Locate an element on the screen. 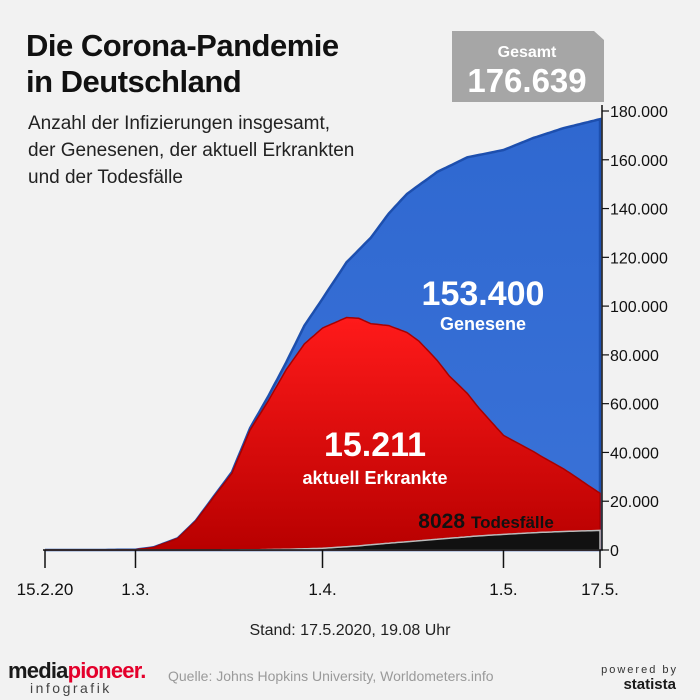  total-box: Gesamt 176.639 is located at coordinates (528, 66).